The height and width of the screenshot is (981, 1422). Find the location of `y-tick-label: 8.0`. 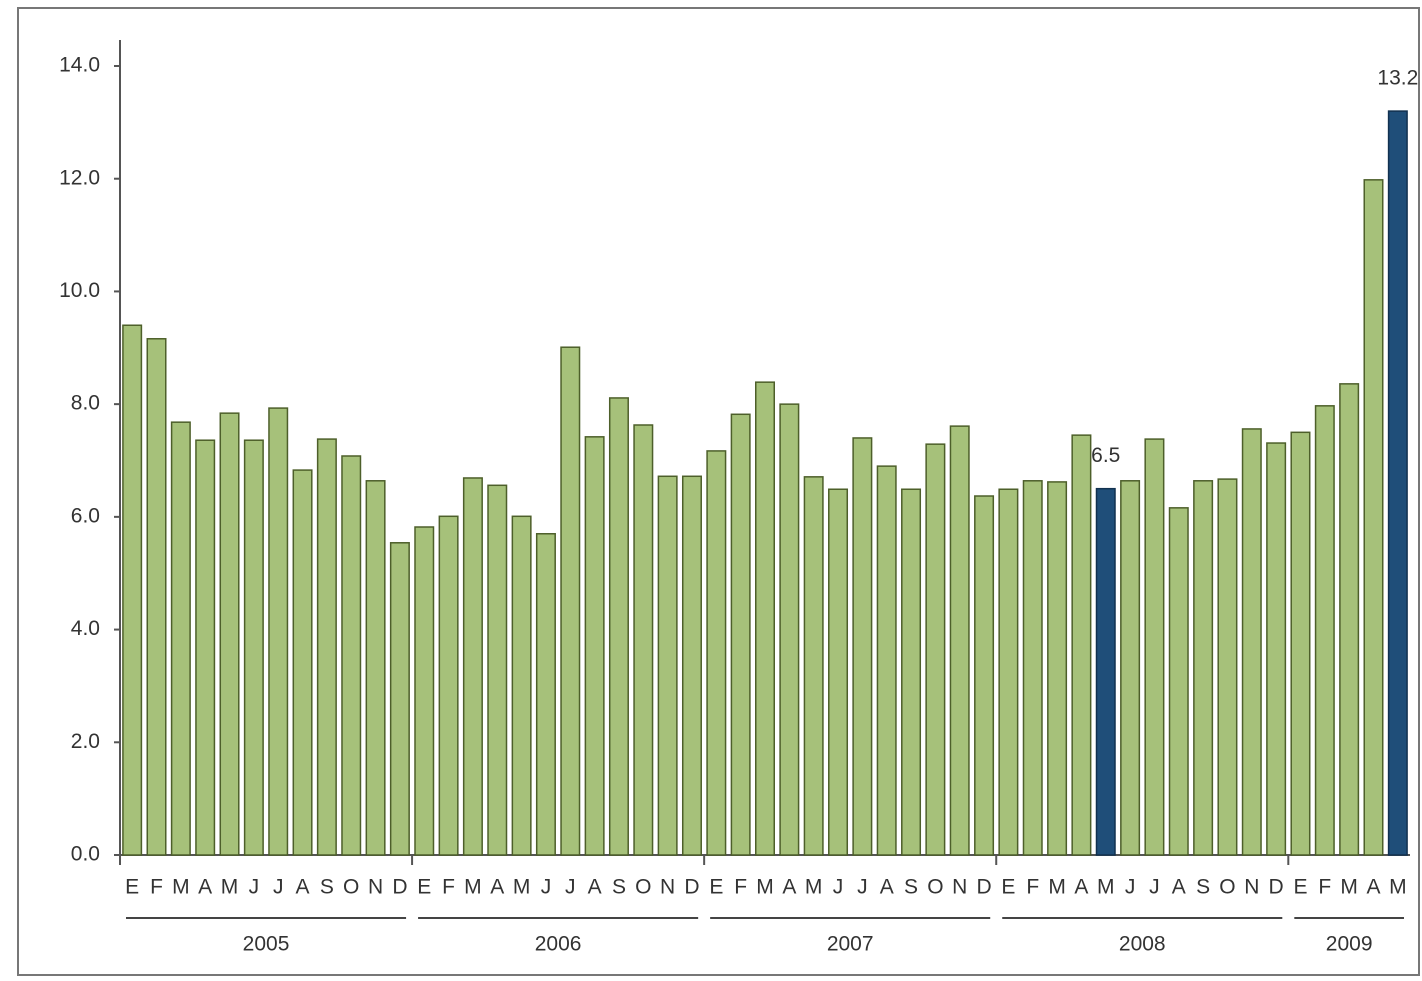

y-tick-label: 8.0 is located at coordinates (85, 403).